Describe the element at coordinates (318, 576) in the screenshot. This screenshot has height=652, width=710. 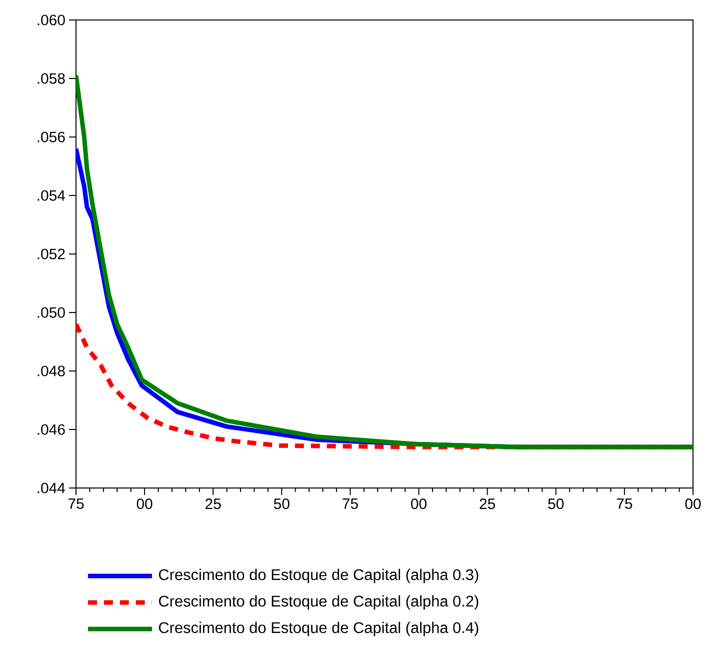
I see `legend-label: Crescimento do Estoque de Capital (alpha 0.3)` at that location.